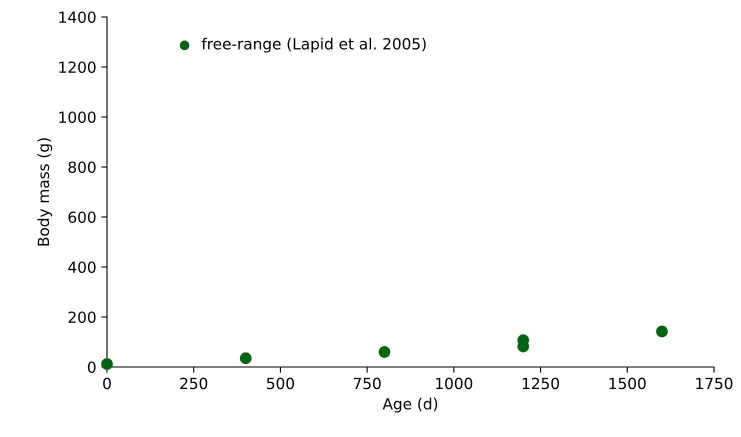 This screenshot has width=741, height=437. Describe the element at coordinates (540, 384) in the screenshot. I see `x-tick-label: 1250` at that location.